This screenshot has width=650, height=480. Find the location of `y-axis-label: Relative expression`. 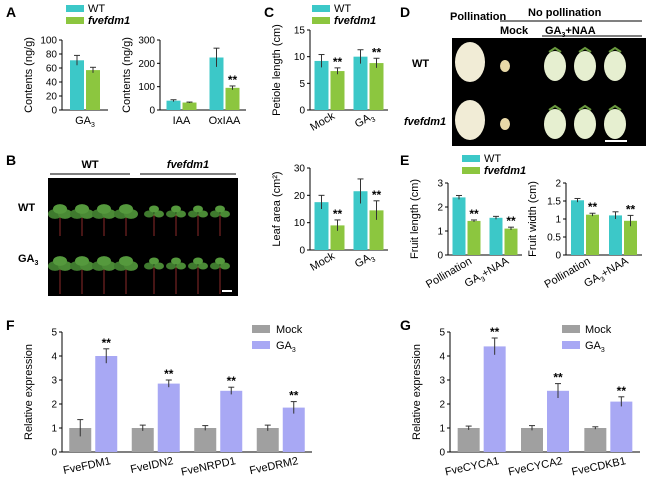

y-axis-label: Relative expression is located at coordinates (417, 392).